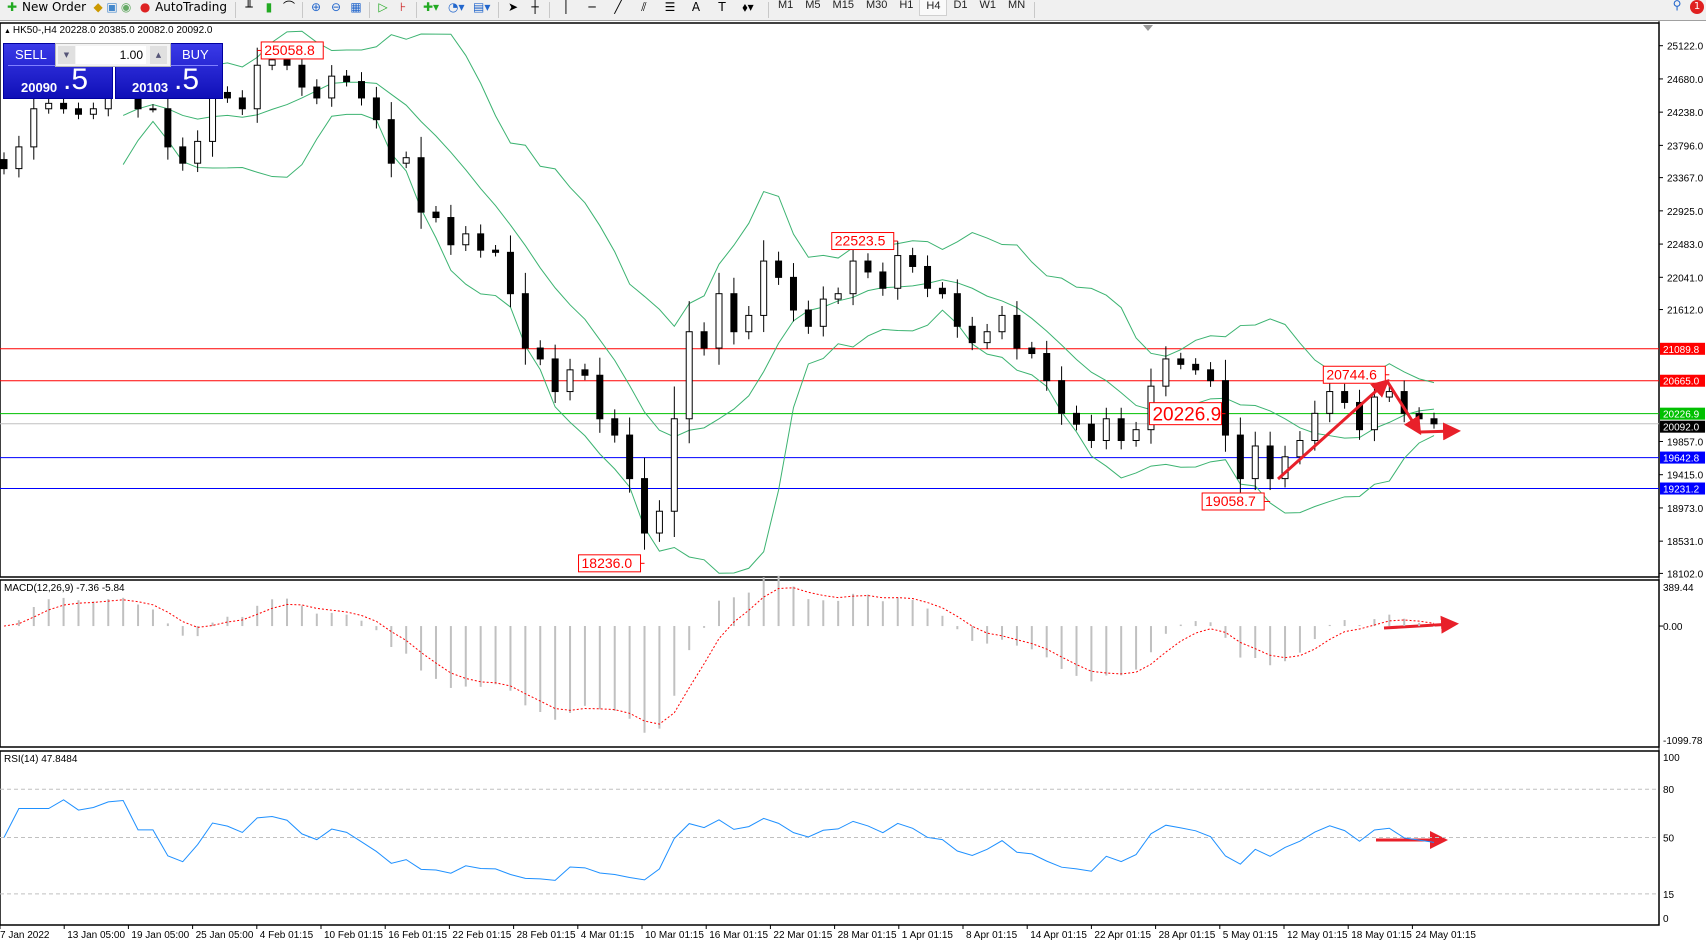 This screenshot has height=944, width=1706. I want to click on price-annotation: 20226.9, so click(1186, 415).